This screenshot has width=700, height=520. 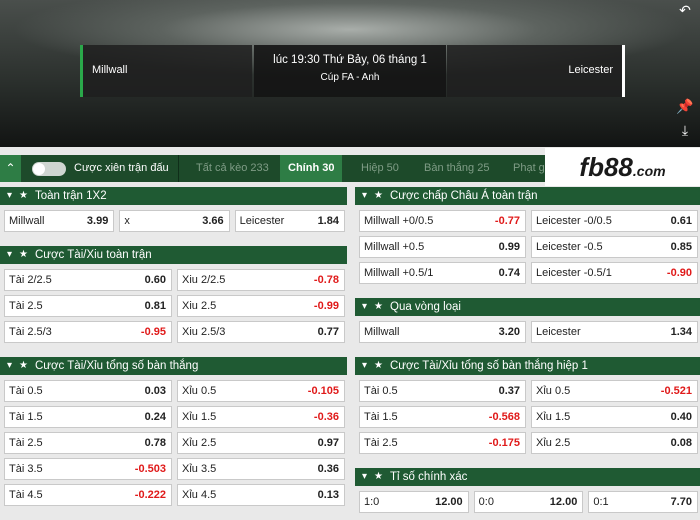 I want to click on odds-cell: Tài 0.5 0.37, so click(x=442, y=391).